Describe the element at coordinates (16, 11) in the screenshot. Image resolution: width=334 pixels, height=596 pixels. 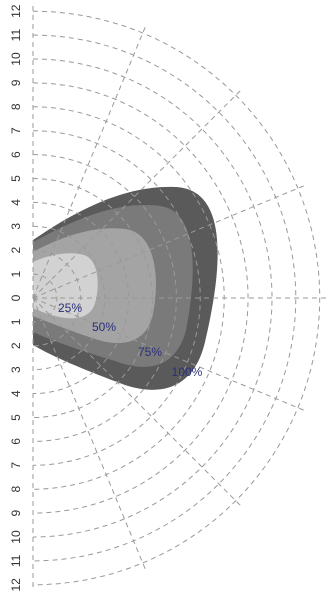
I see `scale-label-upper: 12` at that location.